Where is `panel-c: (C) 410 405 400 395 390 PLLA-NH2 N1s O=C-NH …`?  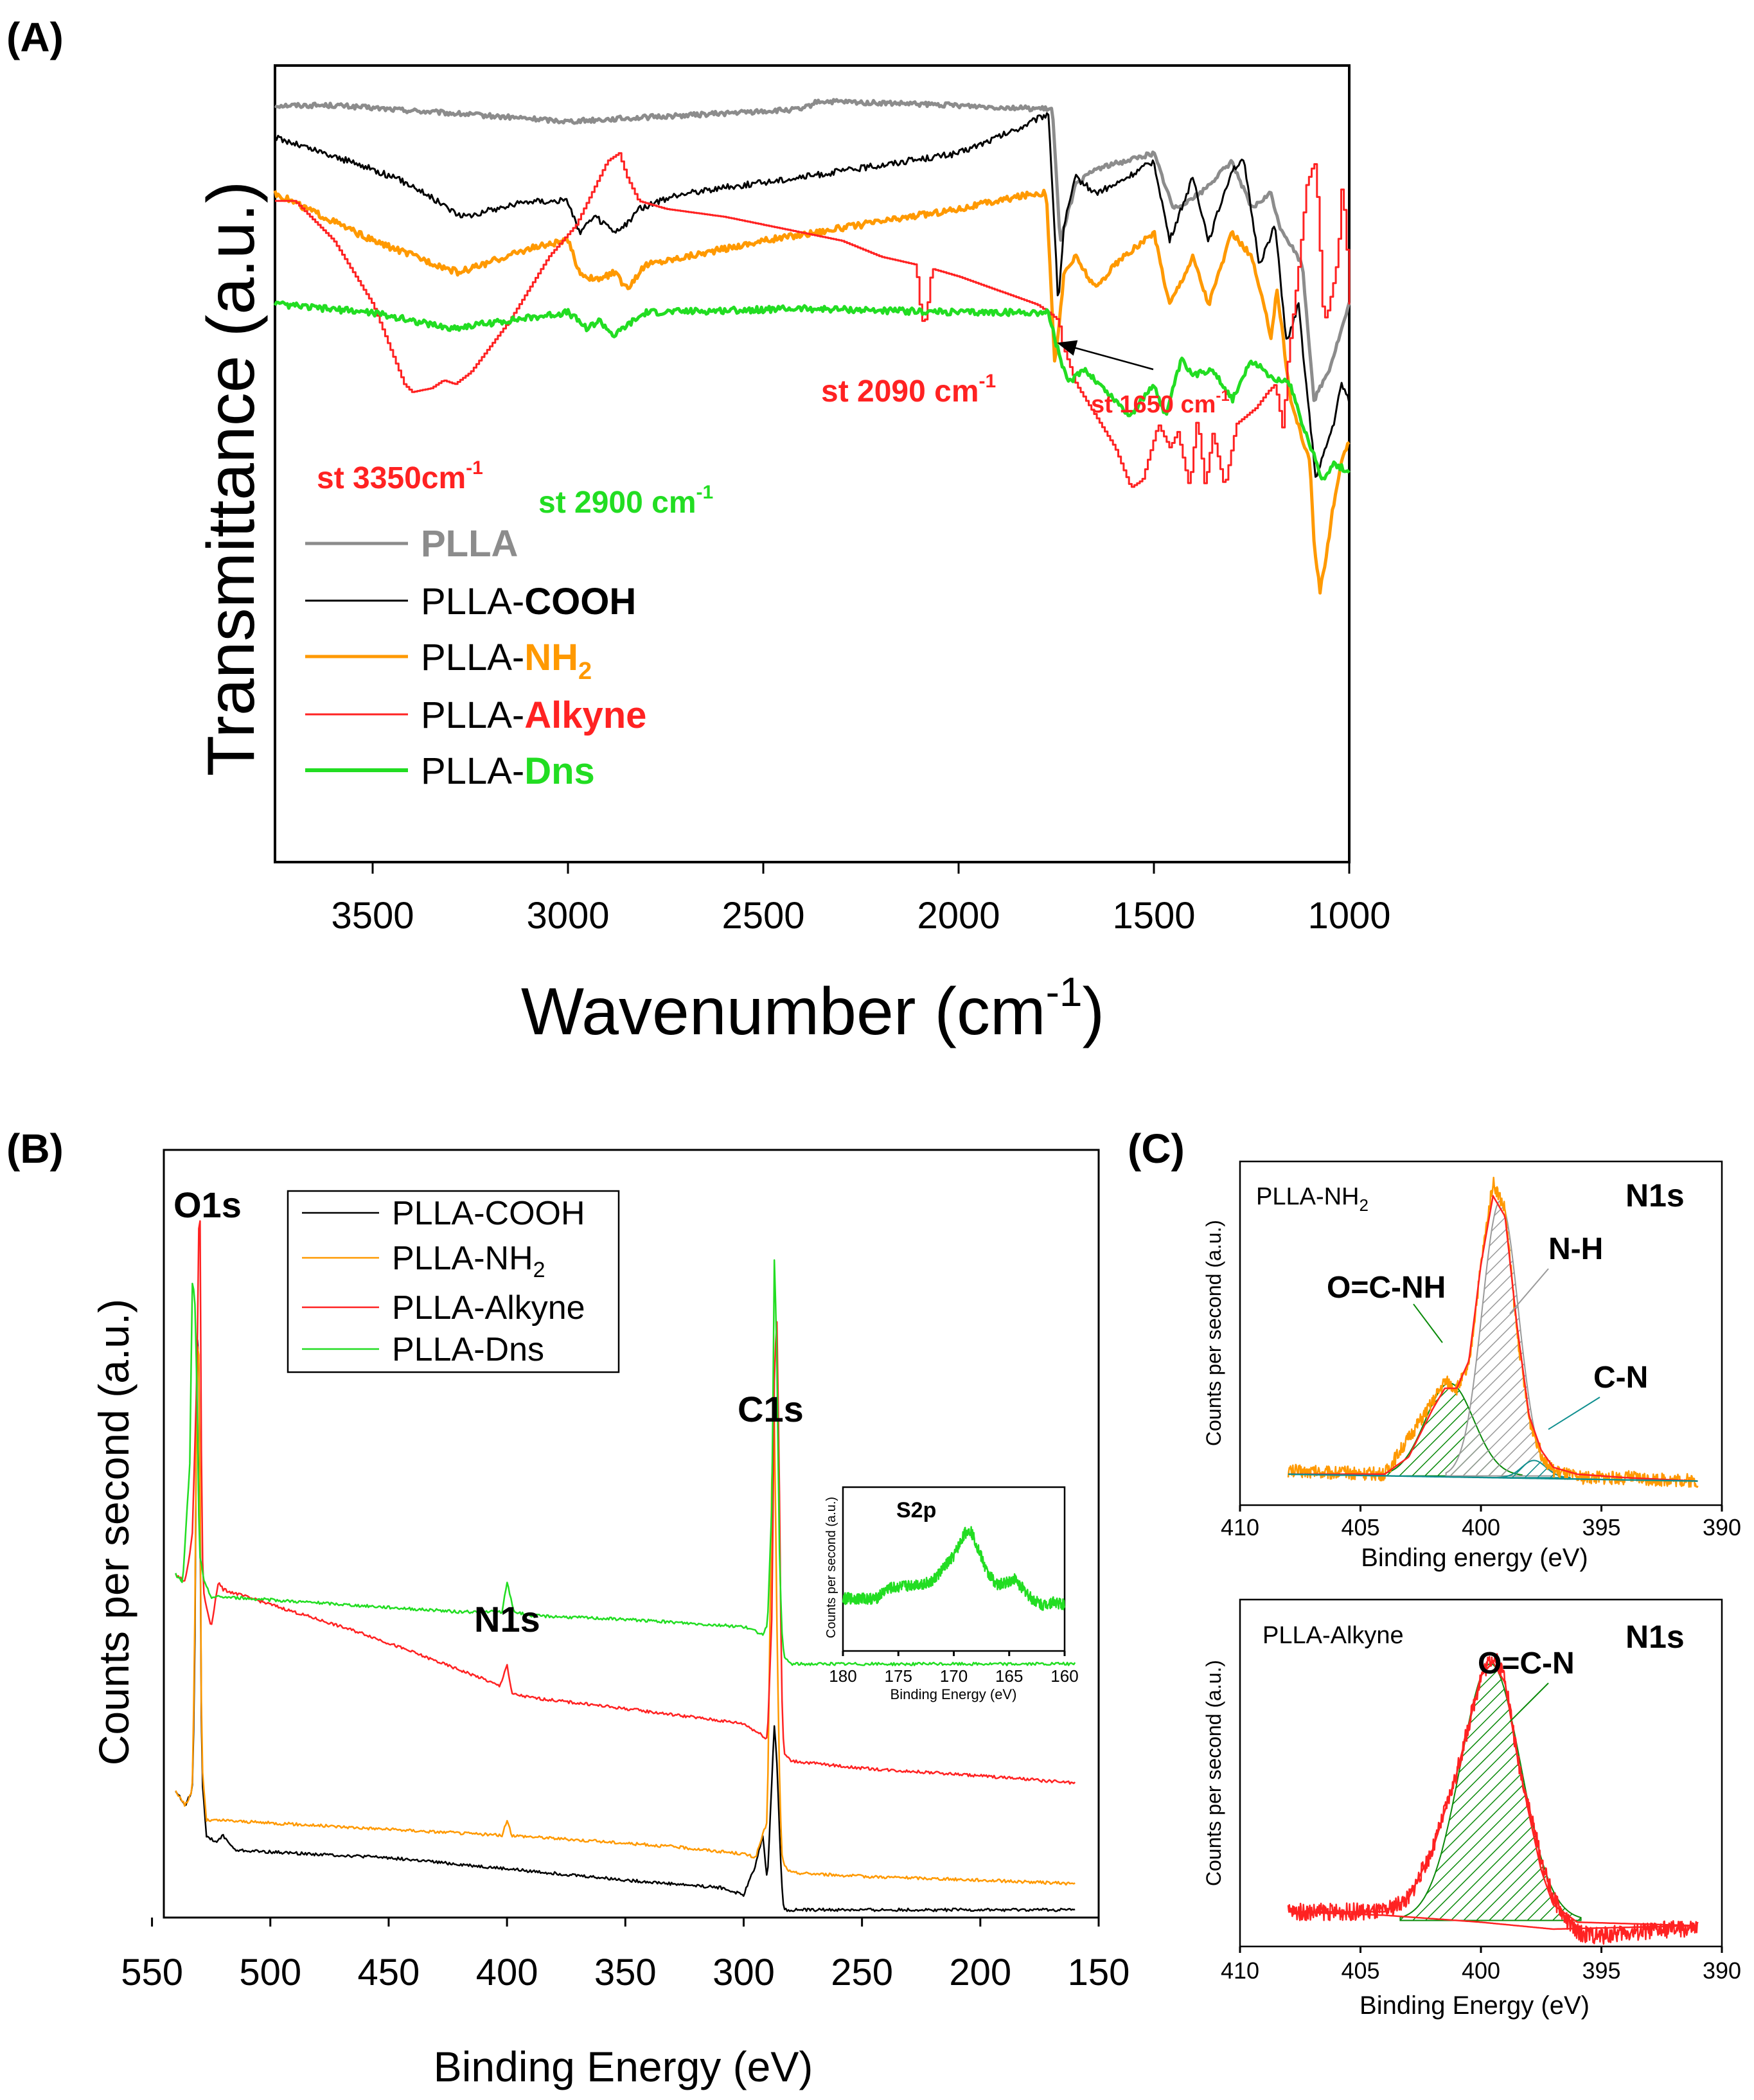
panel-c: (C) 410 405 400 395 390 PLLA-NH2 N1s O=C-NH … is located at coordinates (1434, 1572).